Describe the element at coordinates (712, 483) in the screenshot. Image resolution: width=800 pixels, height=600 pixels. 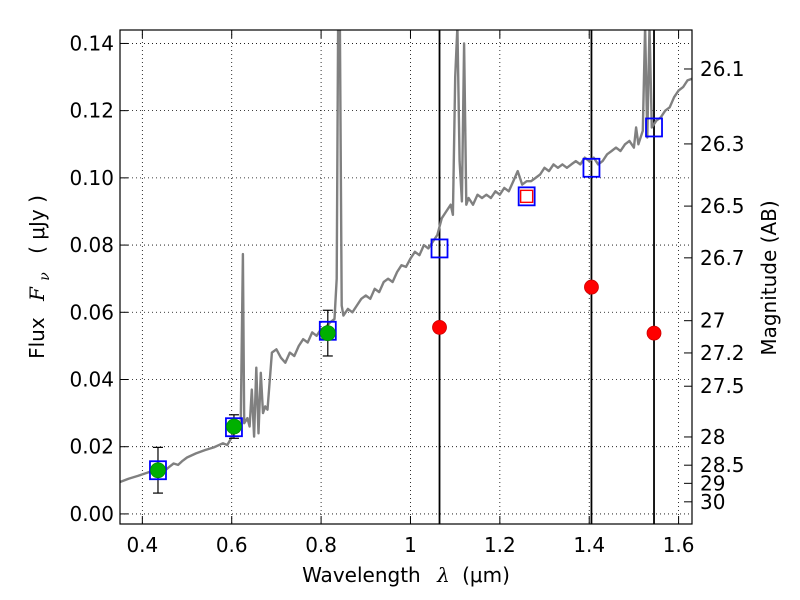
I see `mag-tick-label: 29` at that location.